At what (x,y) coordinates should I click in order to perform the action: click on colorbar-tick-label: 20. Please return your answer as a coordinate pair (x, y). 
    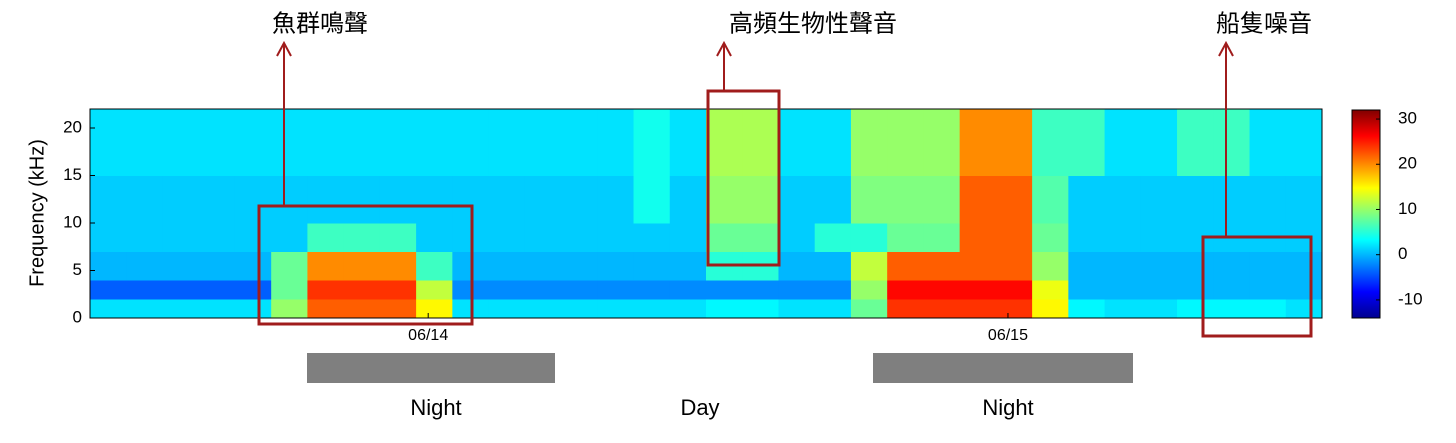
    Looking at the image, I should click on (1407, 163).